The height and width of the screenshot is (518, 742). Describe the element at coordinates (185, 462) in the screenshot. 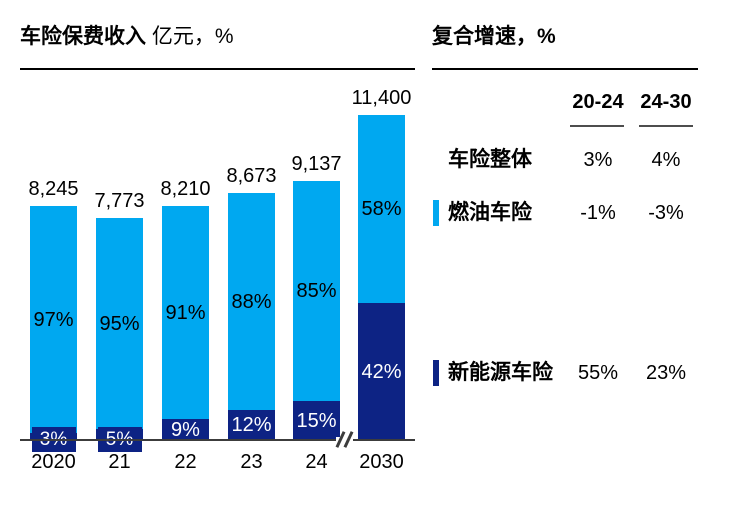

I see `x-axis-label-22: 22` at that location.